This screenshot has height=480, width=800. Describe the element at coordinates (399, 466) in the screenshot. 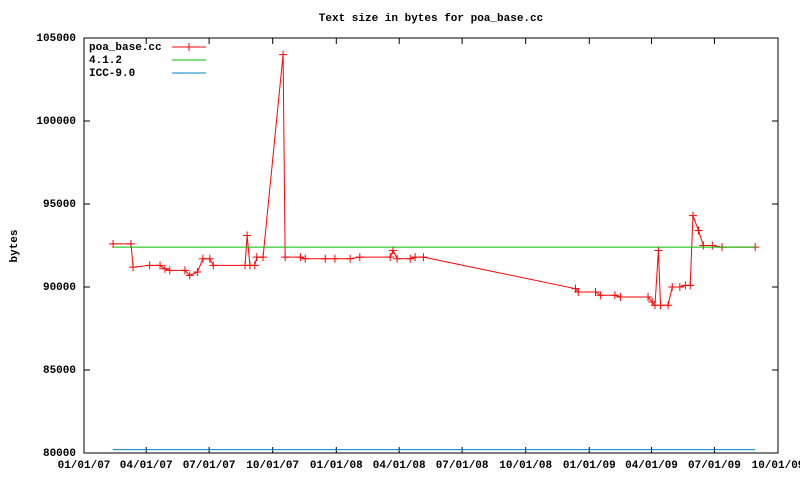

I see `x-tick-label: 04/01/08` at that location.